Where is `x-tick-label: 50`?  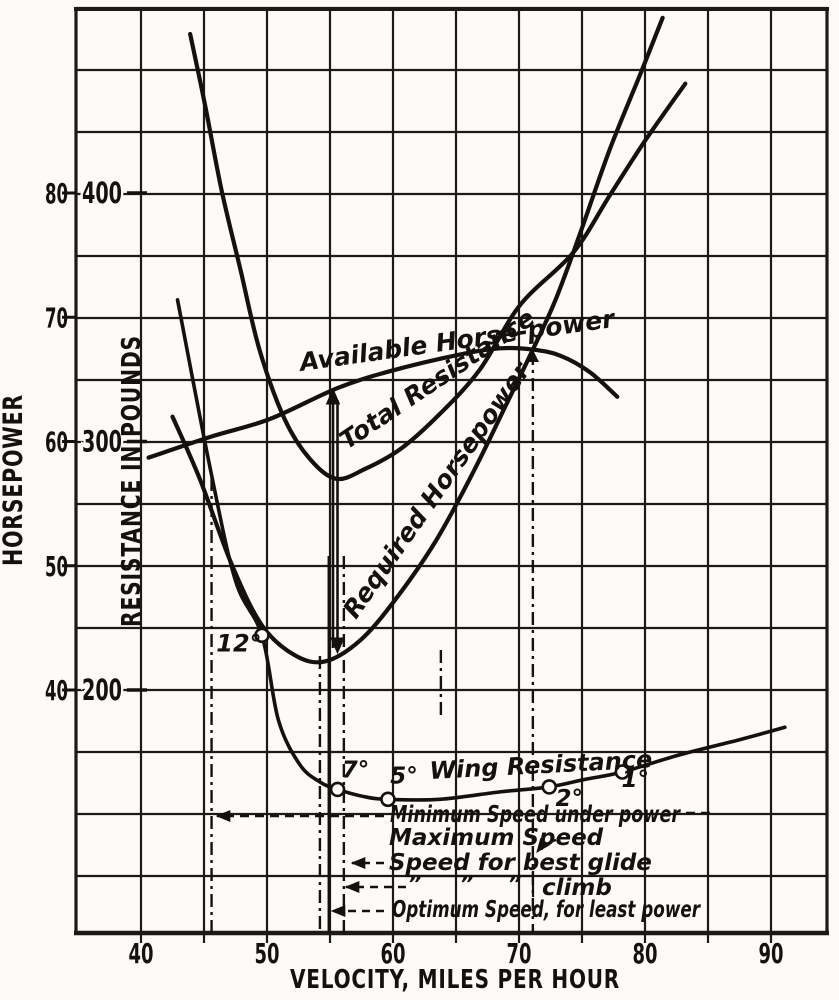 x-tick-label: 50 is located at coordinates (267, 953).